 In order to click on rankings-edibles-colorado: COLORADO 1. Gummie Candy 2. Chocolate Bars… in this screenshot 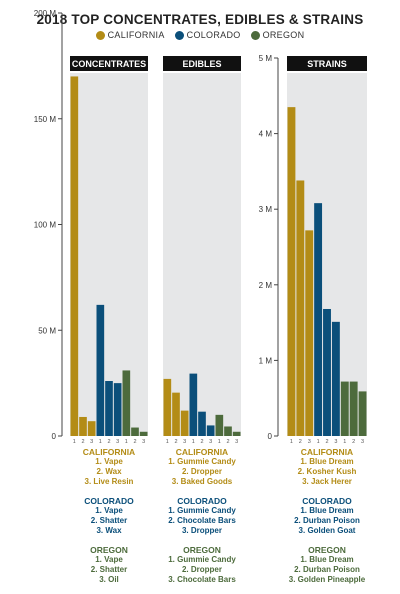, I will do `click(202, 516)`.